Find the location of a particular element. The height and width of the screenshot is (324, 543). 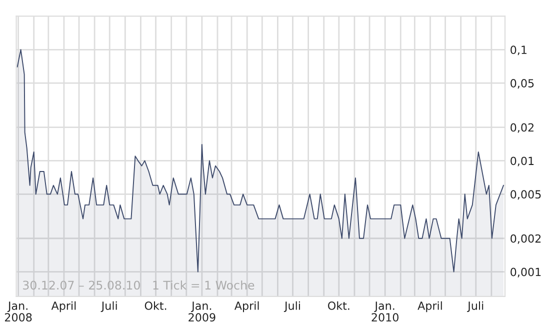

x-tick-label: Jan. 2009 is located at coordinates (202, 312).